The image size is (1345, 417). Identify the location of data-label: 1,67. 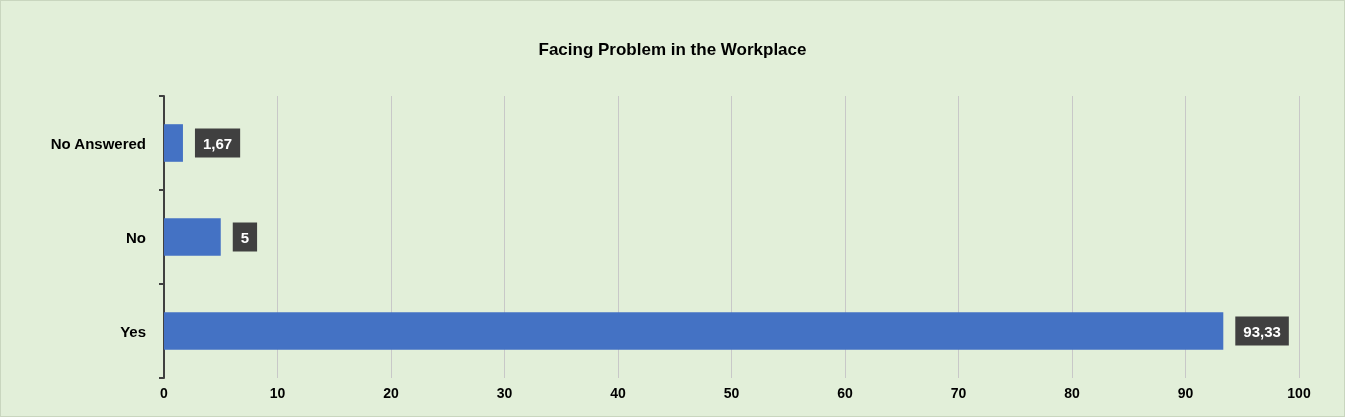
(217, 143).